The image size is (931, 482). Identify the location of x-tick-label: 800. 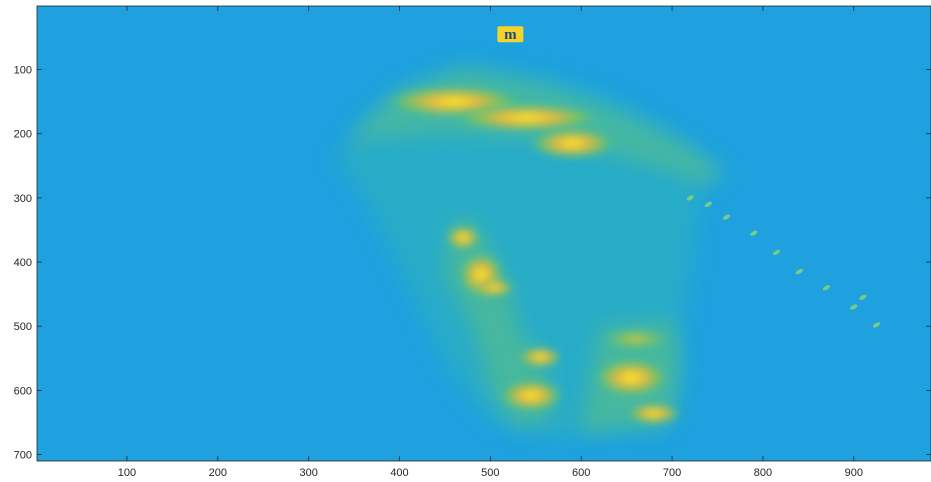
(763, 473).